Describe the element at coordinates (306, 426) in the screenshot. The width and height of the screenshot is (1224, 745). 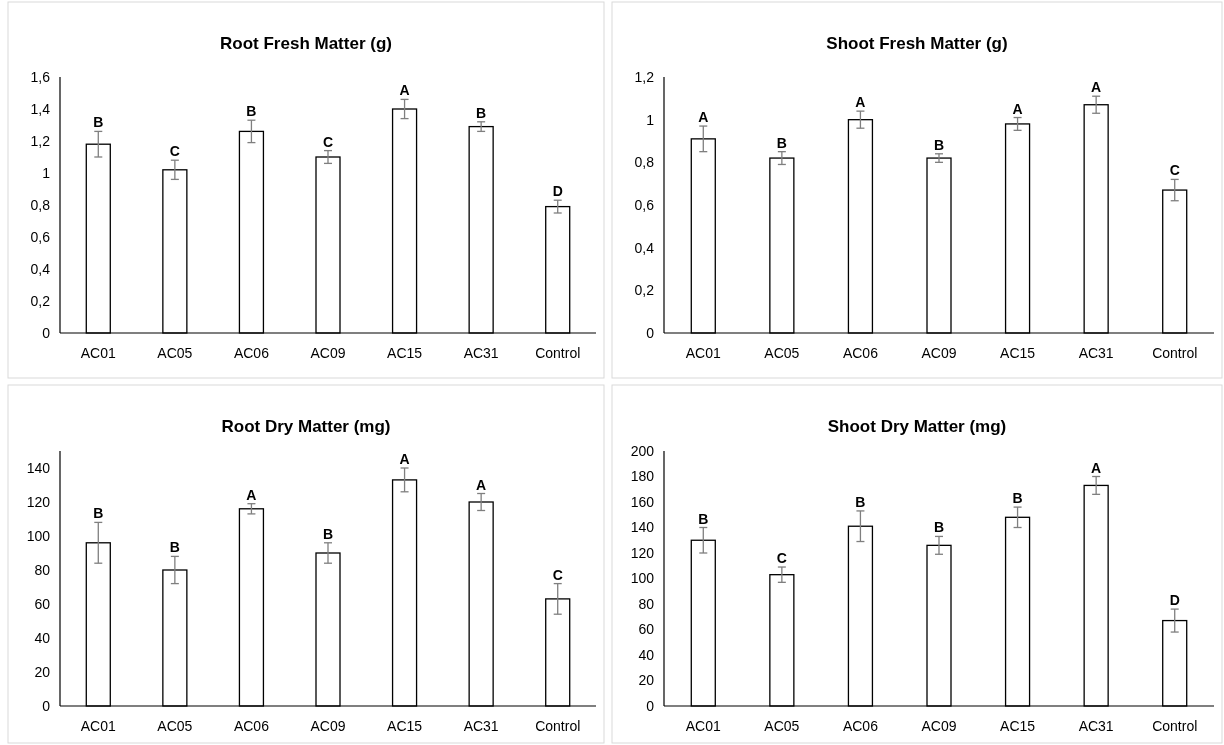
I see `chart-title: Root Dry Matter (mg)` at that location.